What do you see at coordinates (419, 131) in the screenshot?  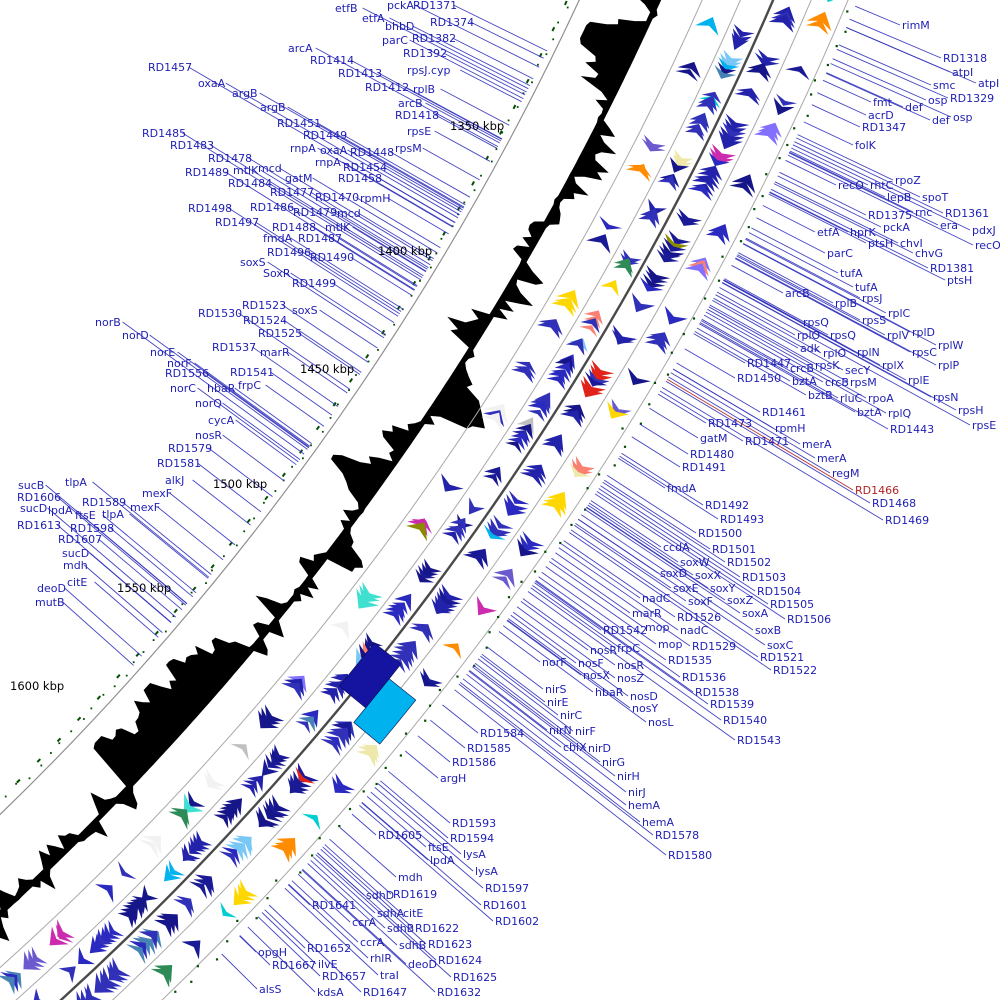 I see `gene-label: rpsE` at bounding box center [419, 131].